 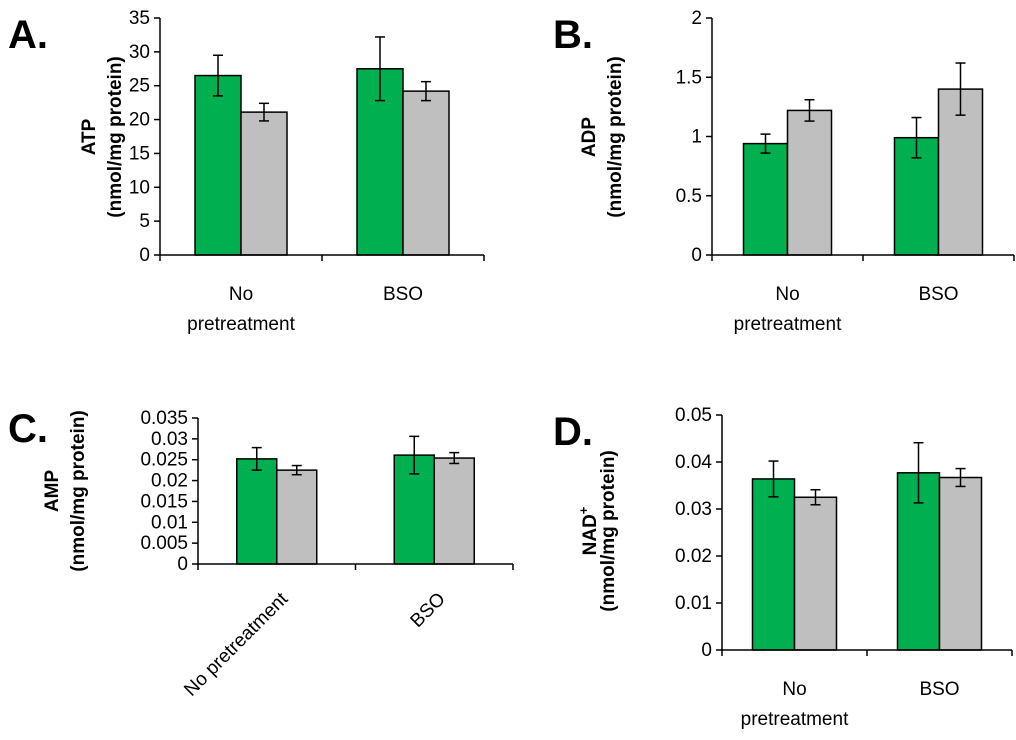 What do you see at coordinates (139, 52) in the screenshot?
I see `y-tick-label: 30` at bounding box center [139, 52].